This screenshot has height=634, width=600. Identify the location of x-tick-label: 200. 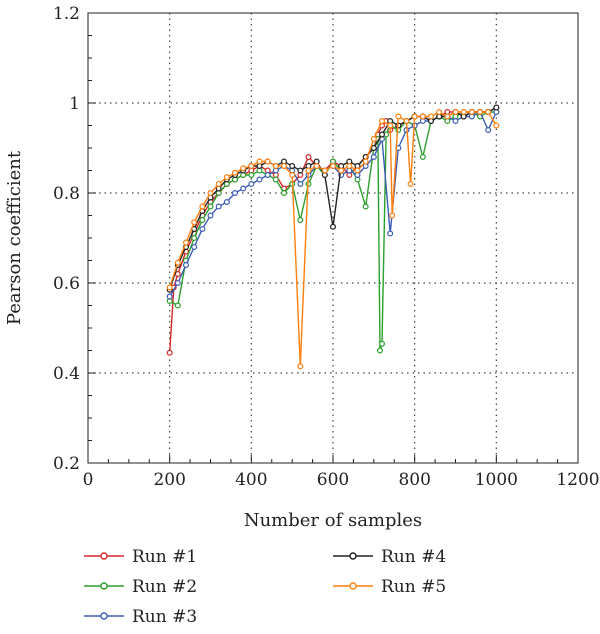
(169, 480).